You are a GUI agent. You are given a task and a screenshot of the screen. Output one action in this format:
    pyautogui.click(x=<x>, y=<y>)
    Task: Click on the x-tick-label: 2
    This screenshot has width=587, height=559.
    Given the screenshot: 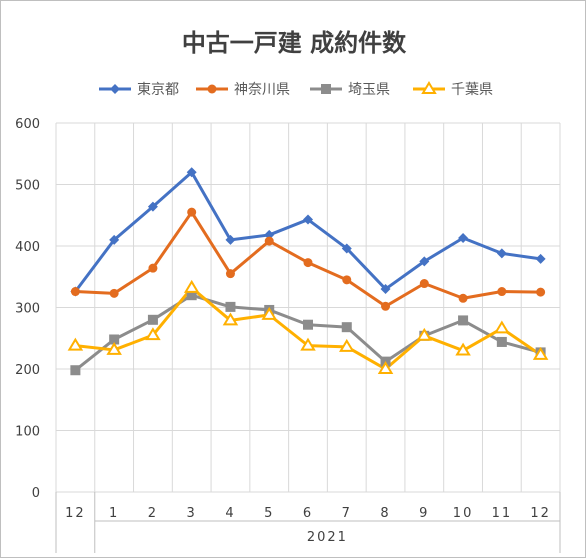 What is the action you would take?
    pyautogui.click(x=153, y=513)
    